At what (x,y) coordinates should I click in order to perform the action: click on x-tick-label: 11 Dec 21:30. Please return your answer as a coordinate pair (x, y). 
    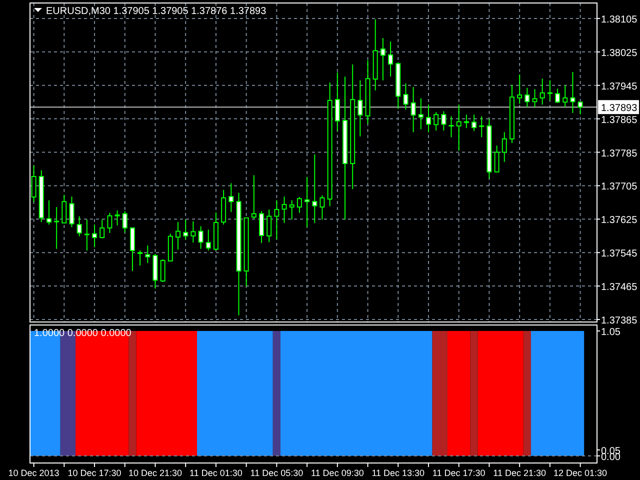
    Looking at the image, I should click on (519, 473).